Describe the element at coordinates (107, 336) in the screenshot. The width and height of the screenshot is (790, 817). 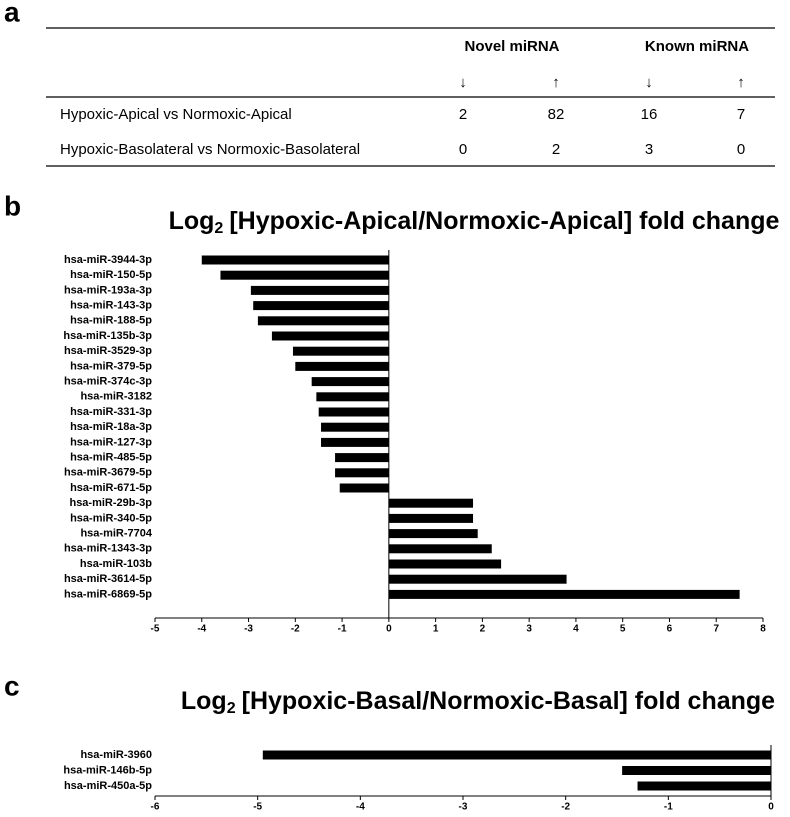
I see `y-tick-label: hsa-miR-135b-3p` at that location.